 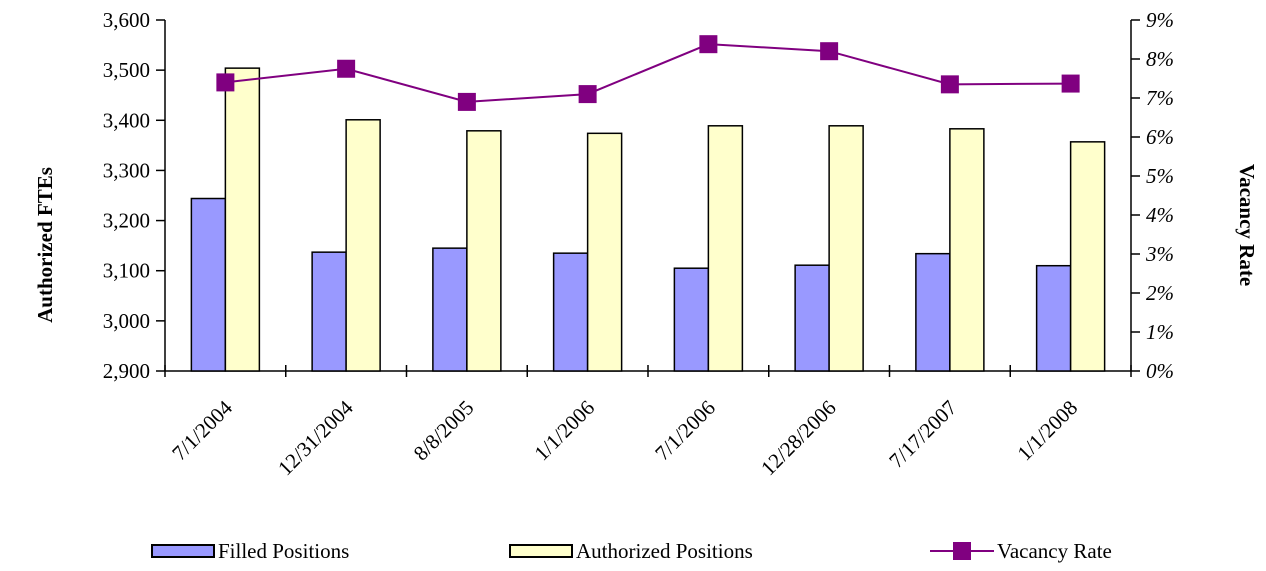 What do you see at coordinates (1160, 293) in the screenshot?
I see `y-tick-label-right: 2%` at bounding box center [1160, 293].